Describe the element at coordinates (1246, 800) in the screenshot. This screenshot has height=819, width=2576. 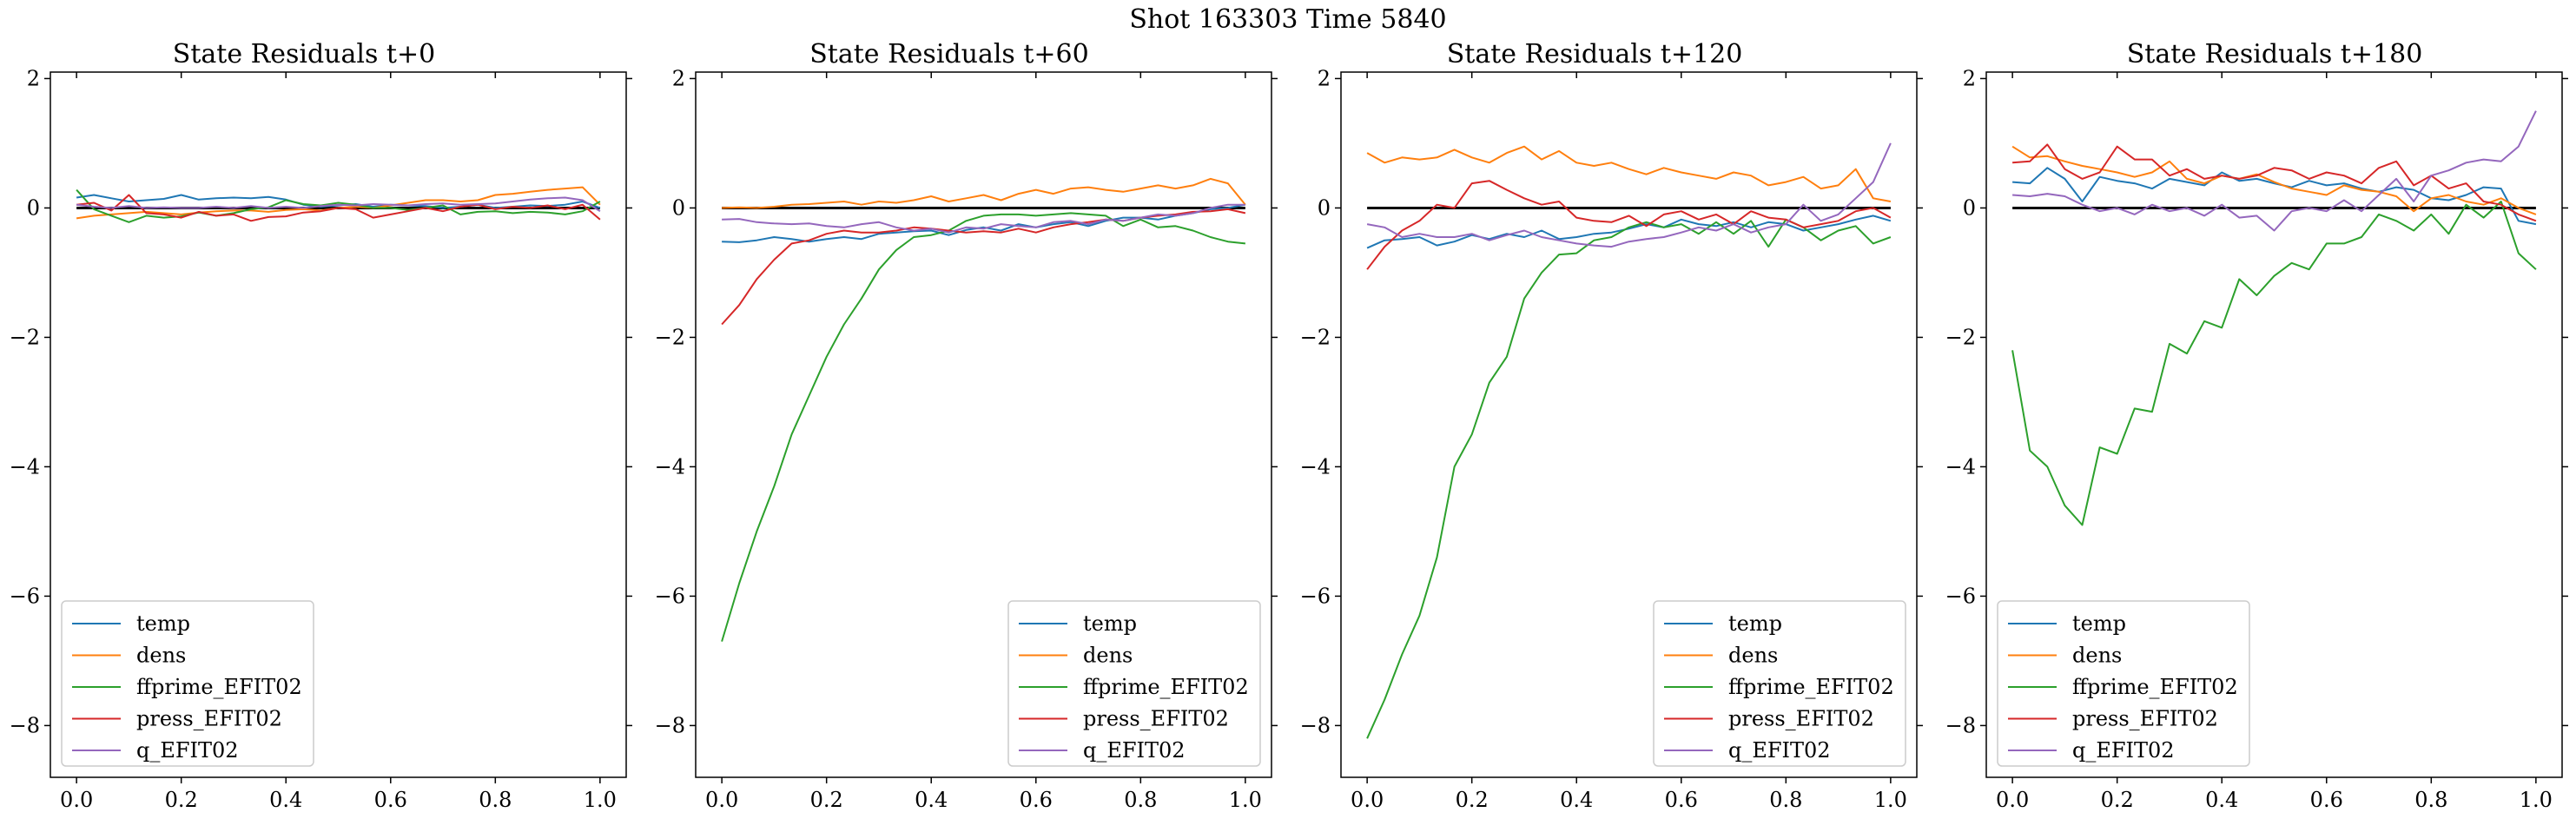
I see `subplot-2-xtick-label: 1.0` at that location.